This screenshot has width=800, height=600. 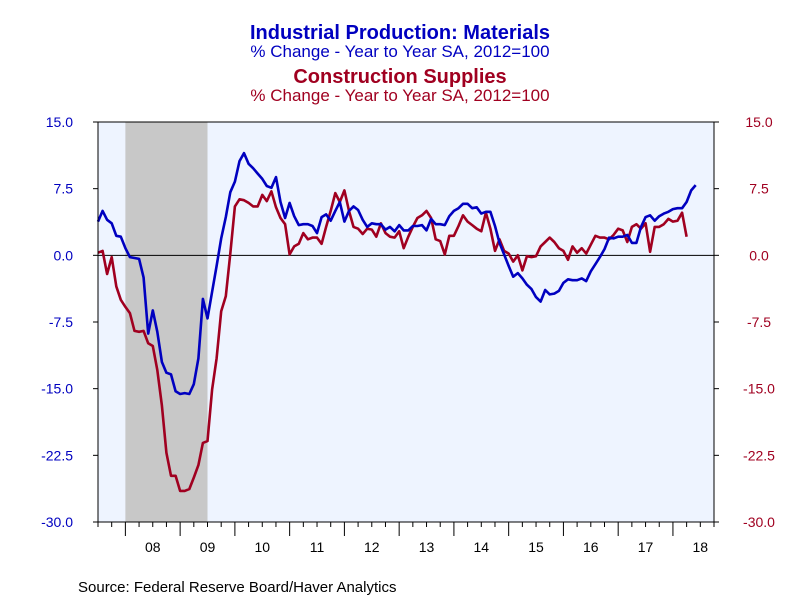 What do you see at coordinates (166, 322) in the screenshot?
I see `recession-band` at bounding box center [166, 322].